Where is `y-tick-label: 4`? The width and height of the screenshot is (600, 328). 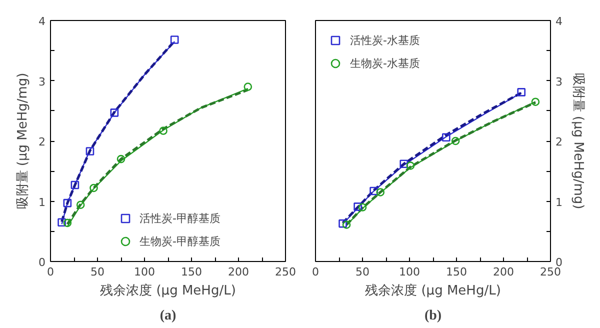
y-tick-label: 4 is located at coordinates (42, 21).